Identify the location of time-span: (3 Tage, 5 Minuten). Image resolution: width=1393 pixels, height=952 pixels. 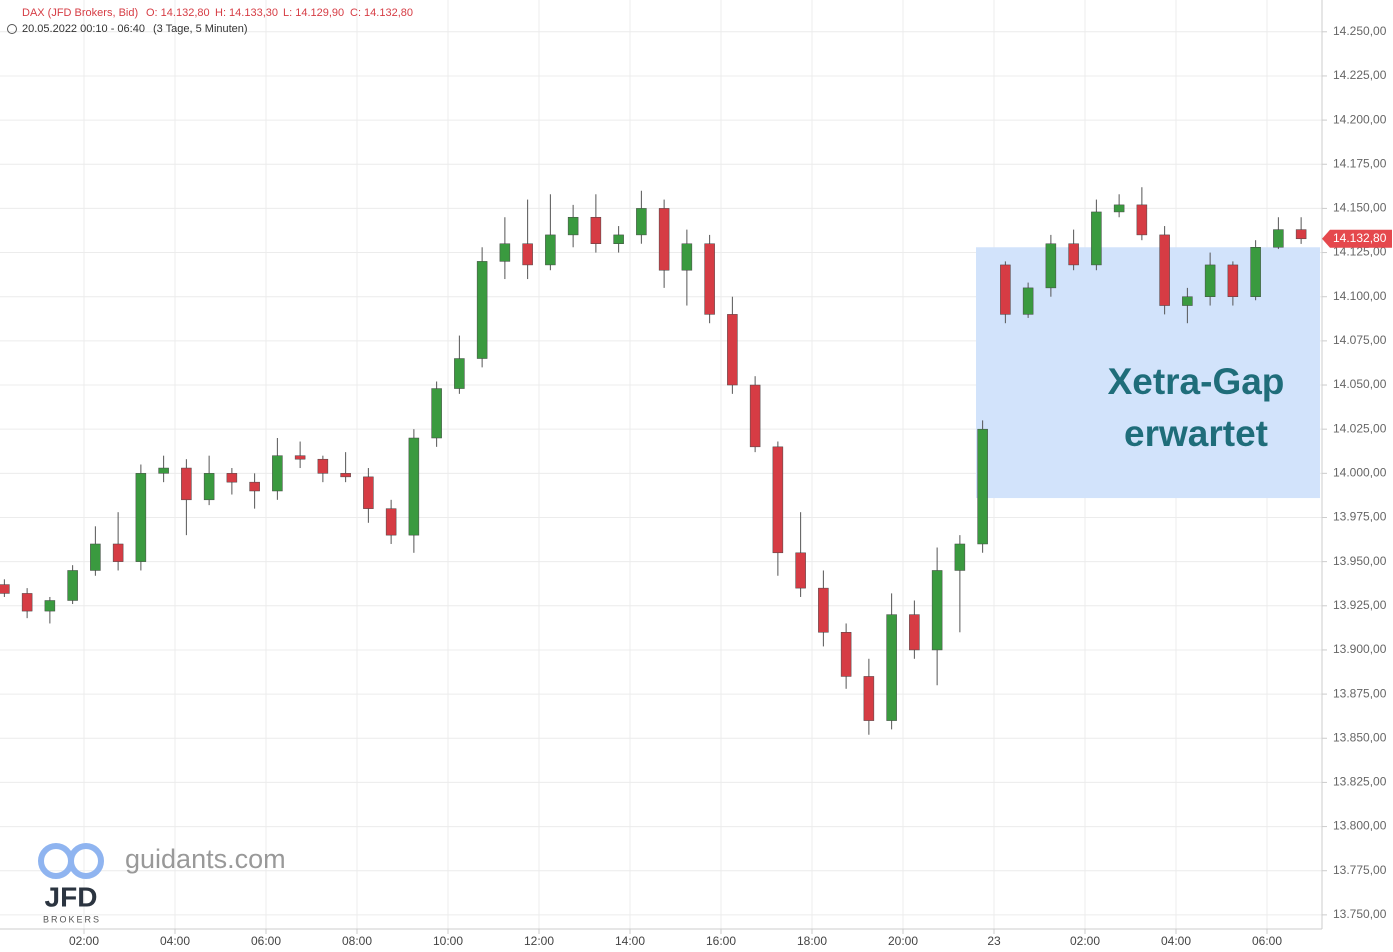
(200, 29).